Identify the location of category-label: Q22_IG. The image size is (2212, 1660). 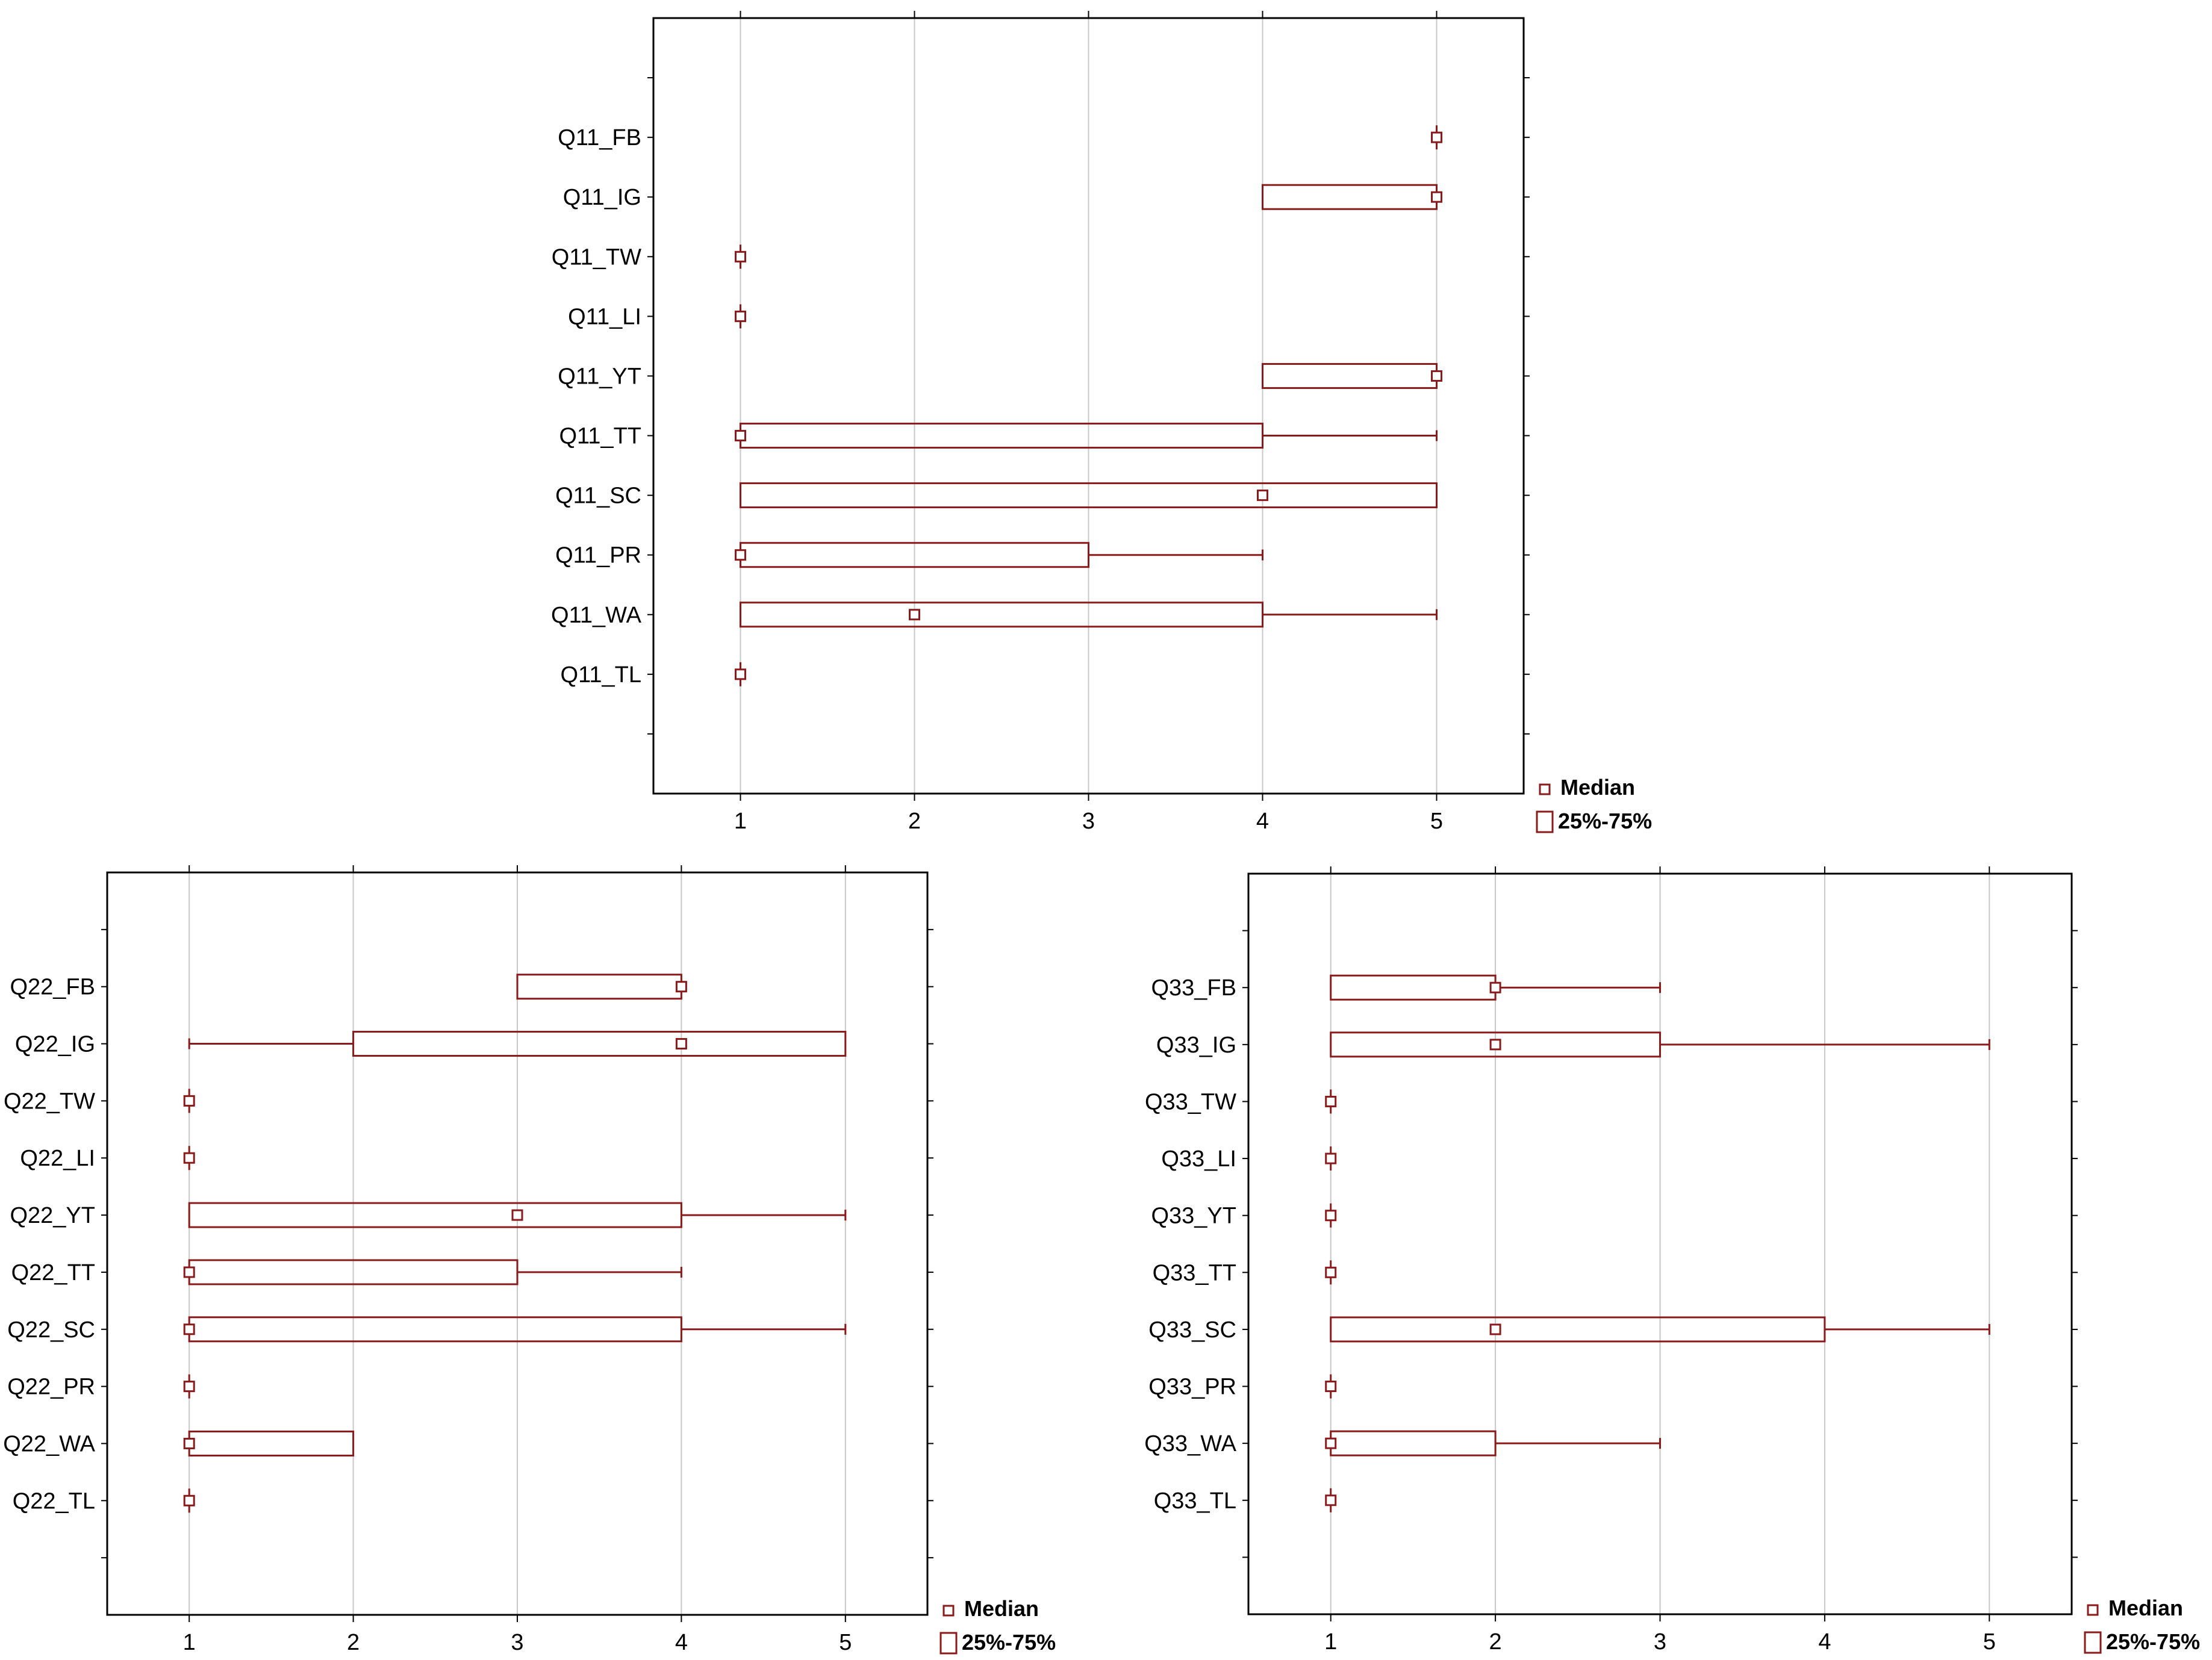
(55, 1044).